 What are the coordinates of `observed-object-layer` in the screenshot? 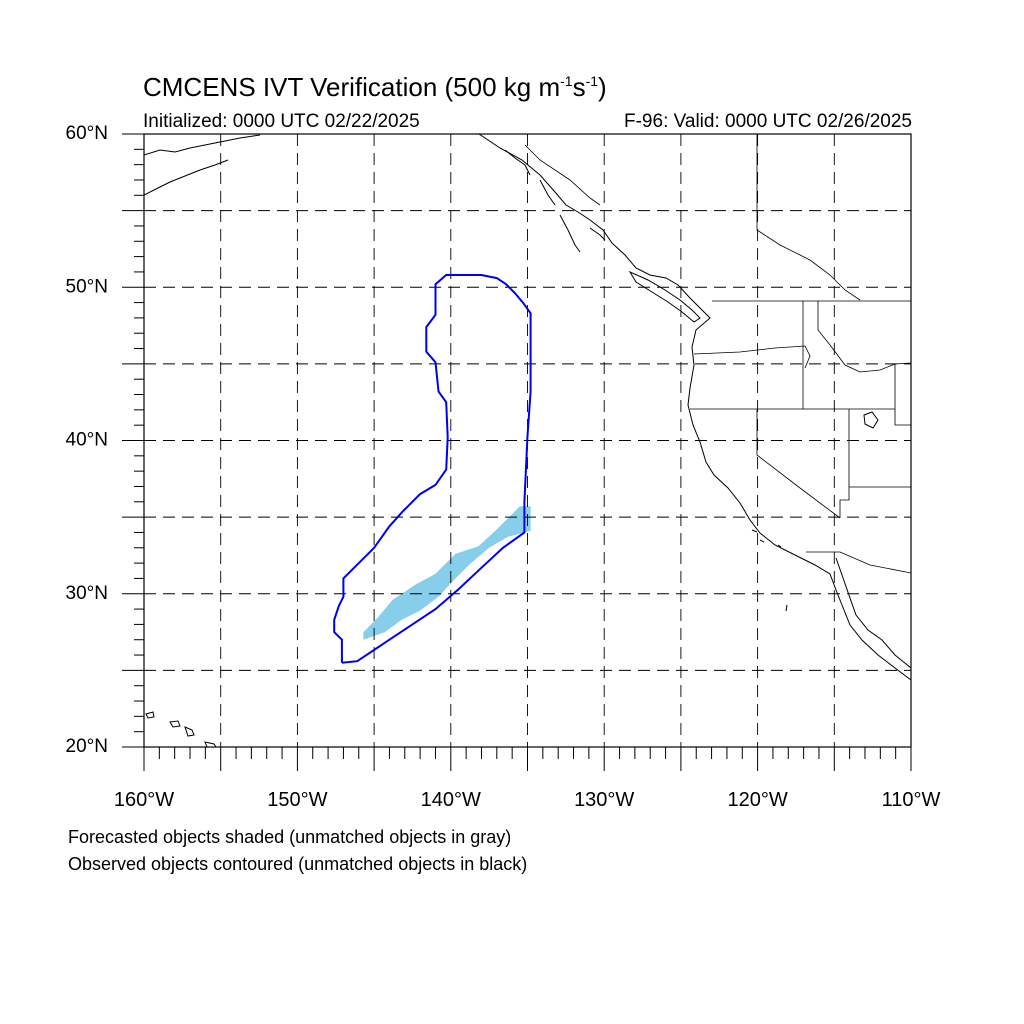 It's located at (432, 469).